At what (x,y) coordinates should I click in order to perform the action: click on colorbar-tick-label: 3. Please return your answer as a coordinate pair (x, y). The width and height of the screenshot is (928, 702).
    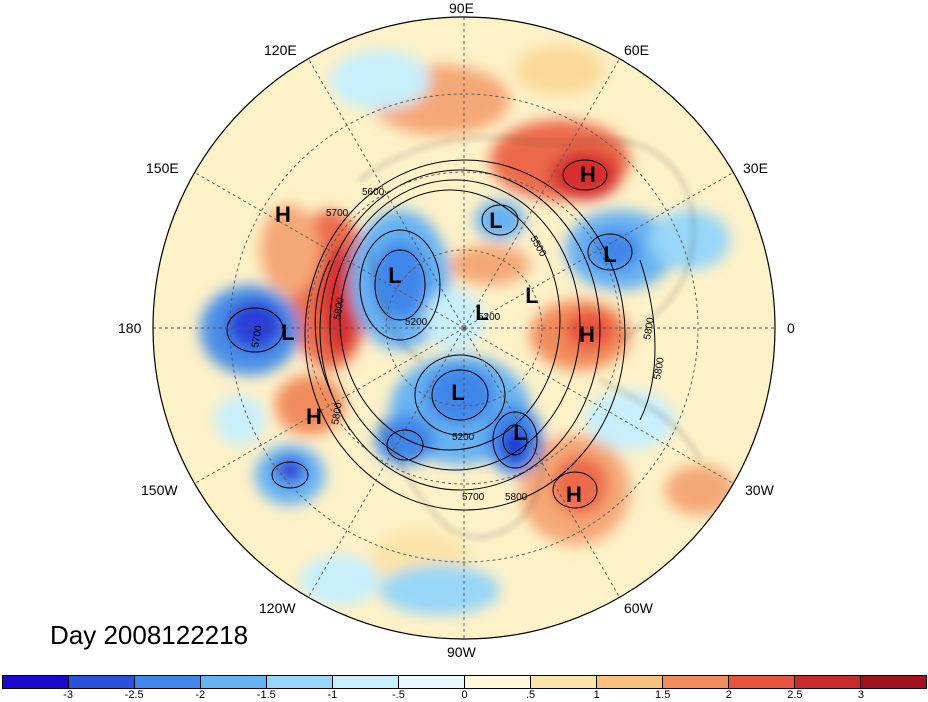
    Looking at the image, I should click on (860, 695).